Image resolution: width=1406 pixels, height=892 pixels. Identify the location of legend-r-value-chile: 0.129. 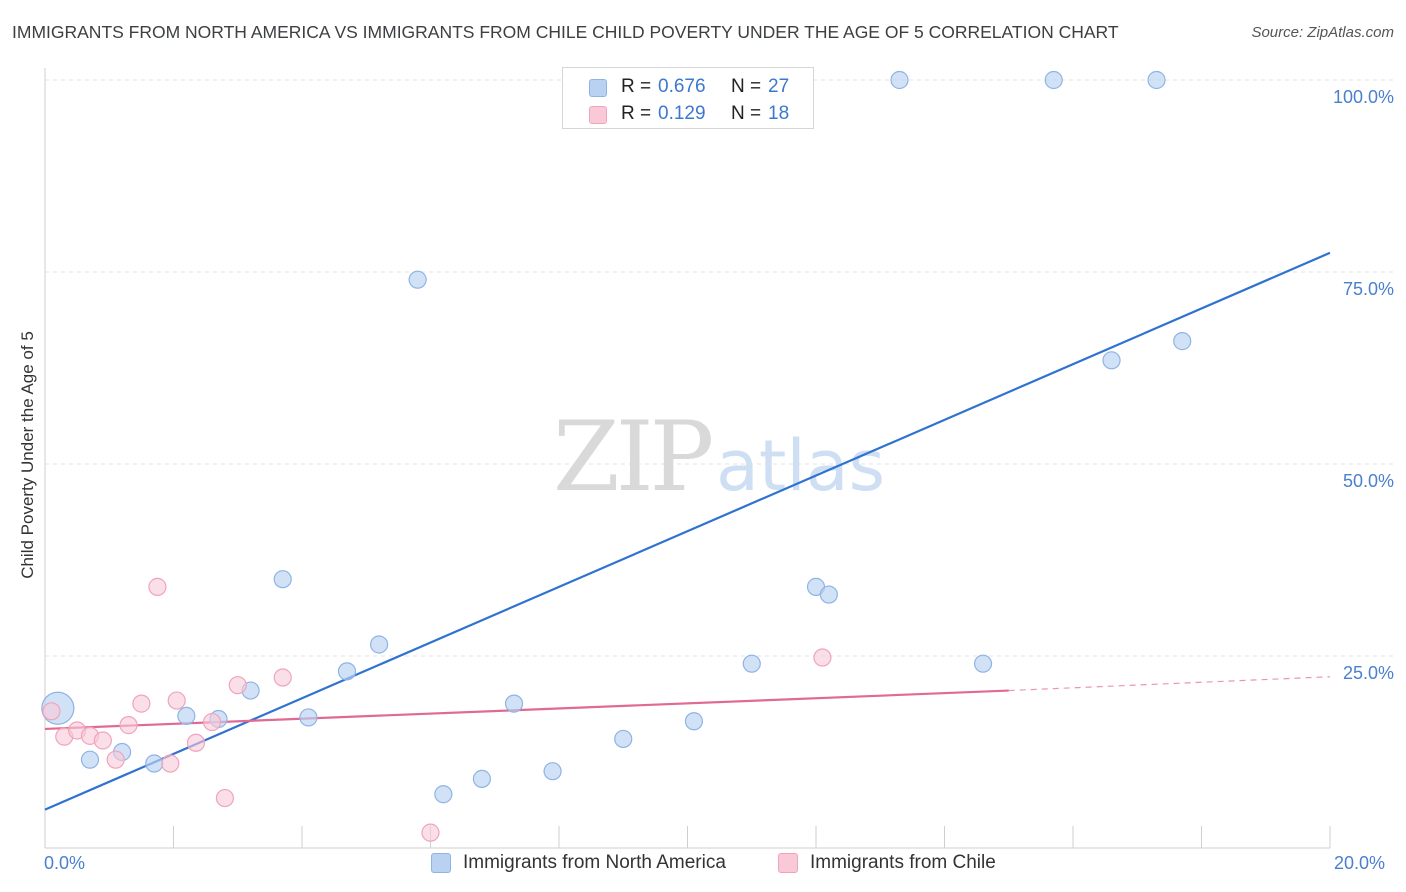
(682, 113).